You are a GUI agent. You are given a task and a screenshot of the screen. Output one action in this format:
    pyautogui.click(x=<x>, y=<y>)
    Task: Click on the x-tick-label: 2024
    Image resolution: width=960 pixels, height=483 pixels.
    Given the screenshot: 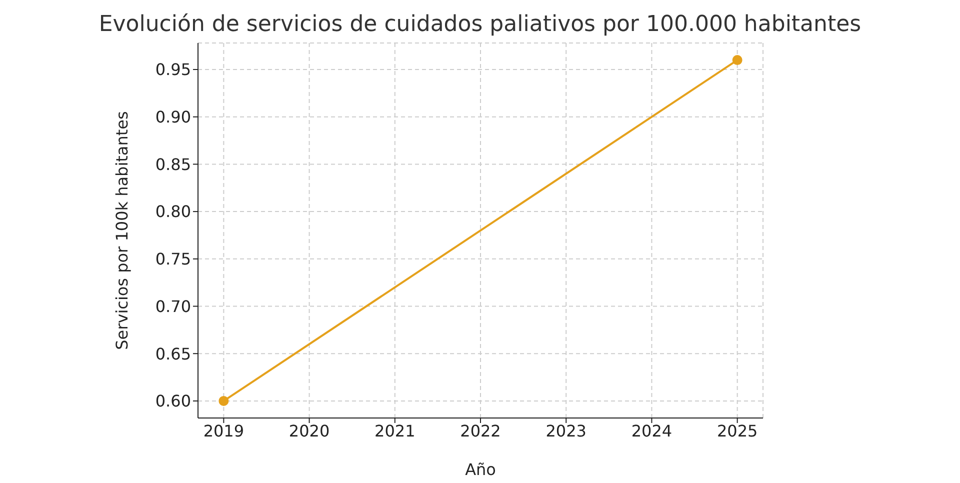 What is the action you would take?
    pyautogui.click(x=651, y=430)
    